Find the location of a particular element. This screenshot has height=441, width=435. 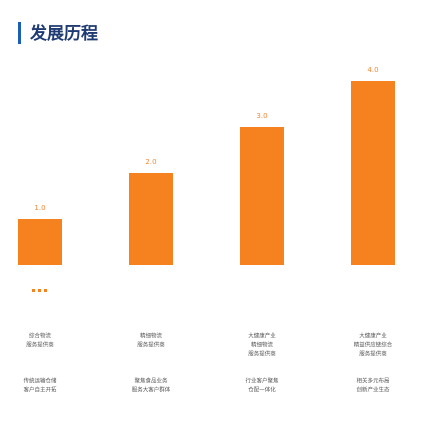

business-text: 传统运输仓储 is located at coordinates (40, 381).